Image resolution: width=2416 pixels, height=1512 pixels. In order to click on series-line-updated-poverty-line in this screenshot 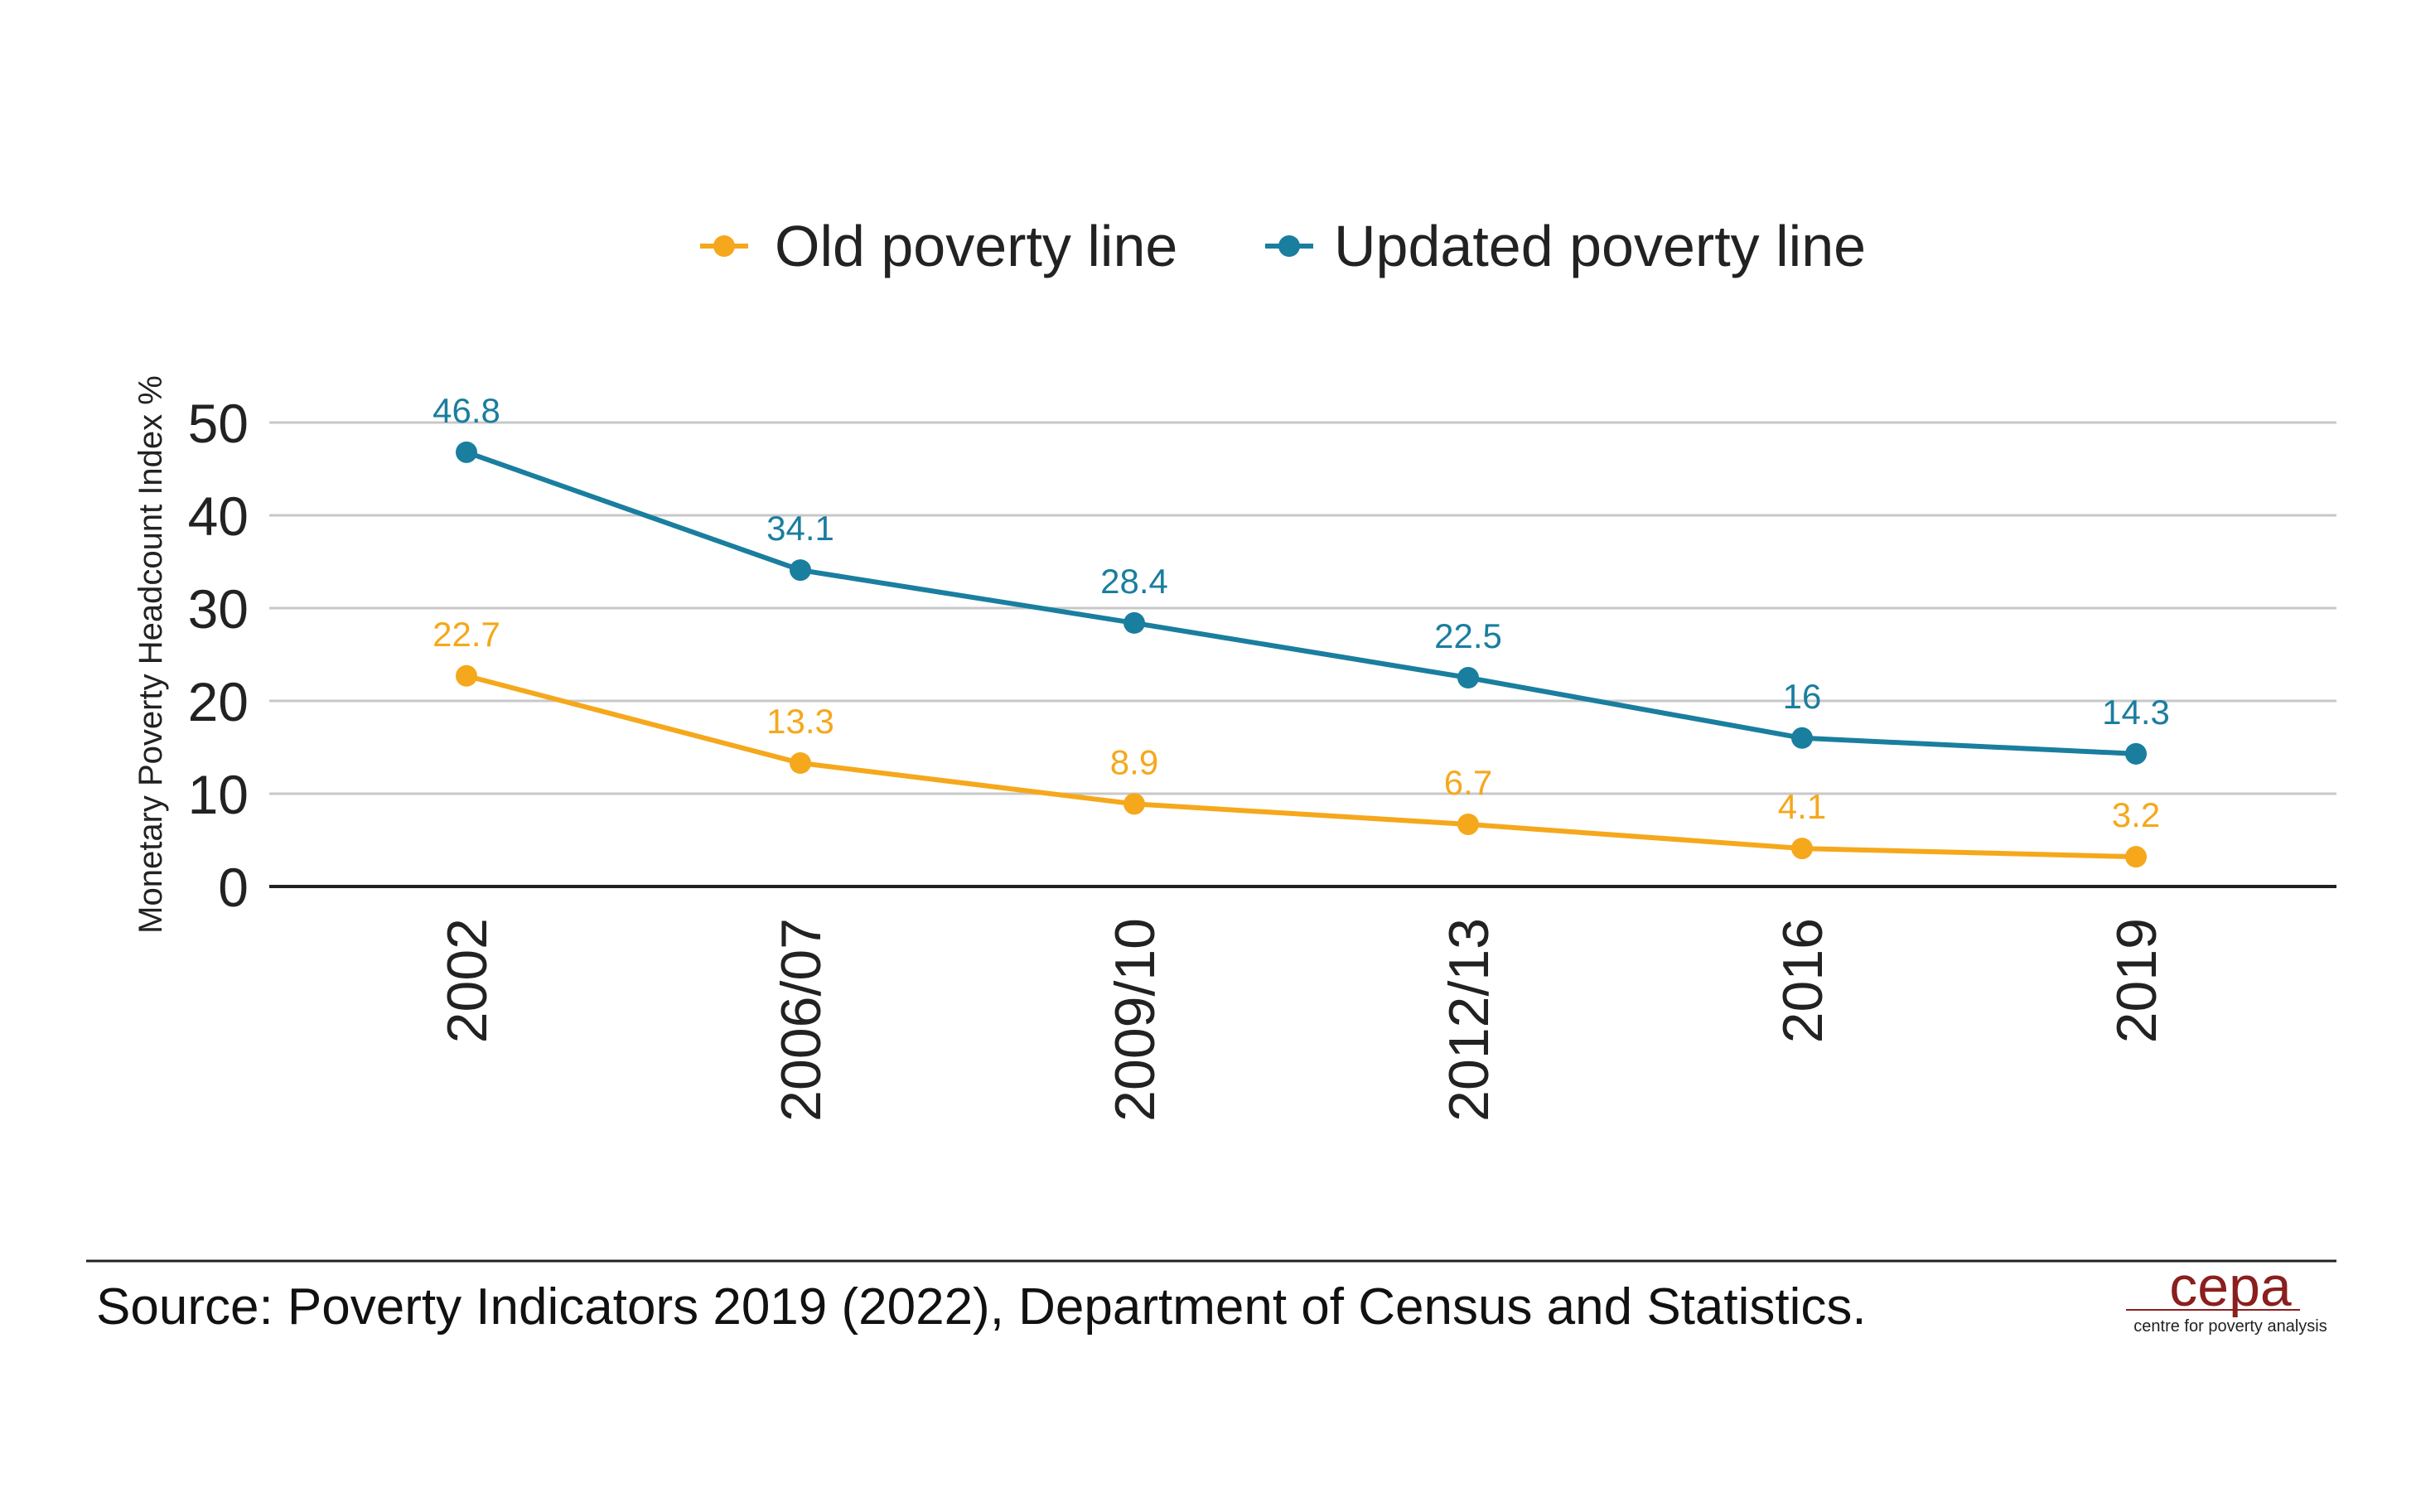, I will do `click(1301, 603)`.